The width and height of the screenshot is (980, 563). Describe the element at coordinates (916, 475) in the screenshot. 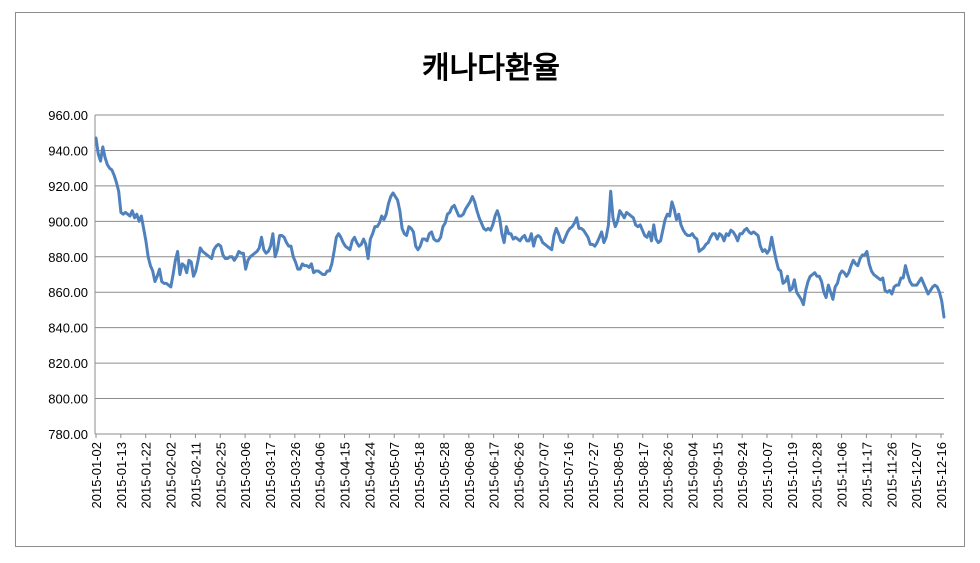

I see `x-tick-label: 2015-12-07` at that location.